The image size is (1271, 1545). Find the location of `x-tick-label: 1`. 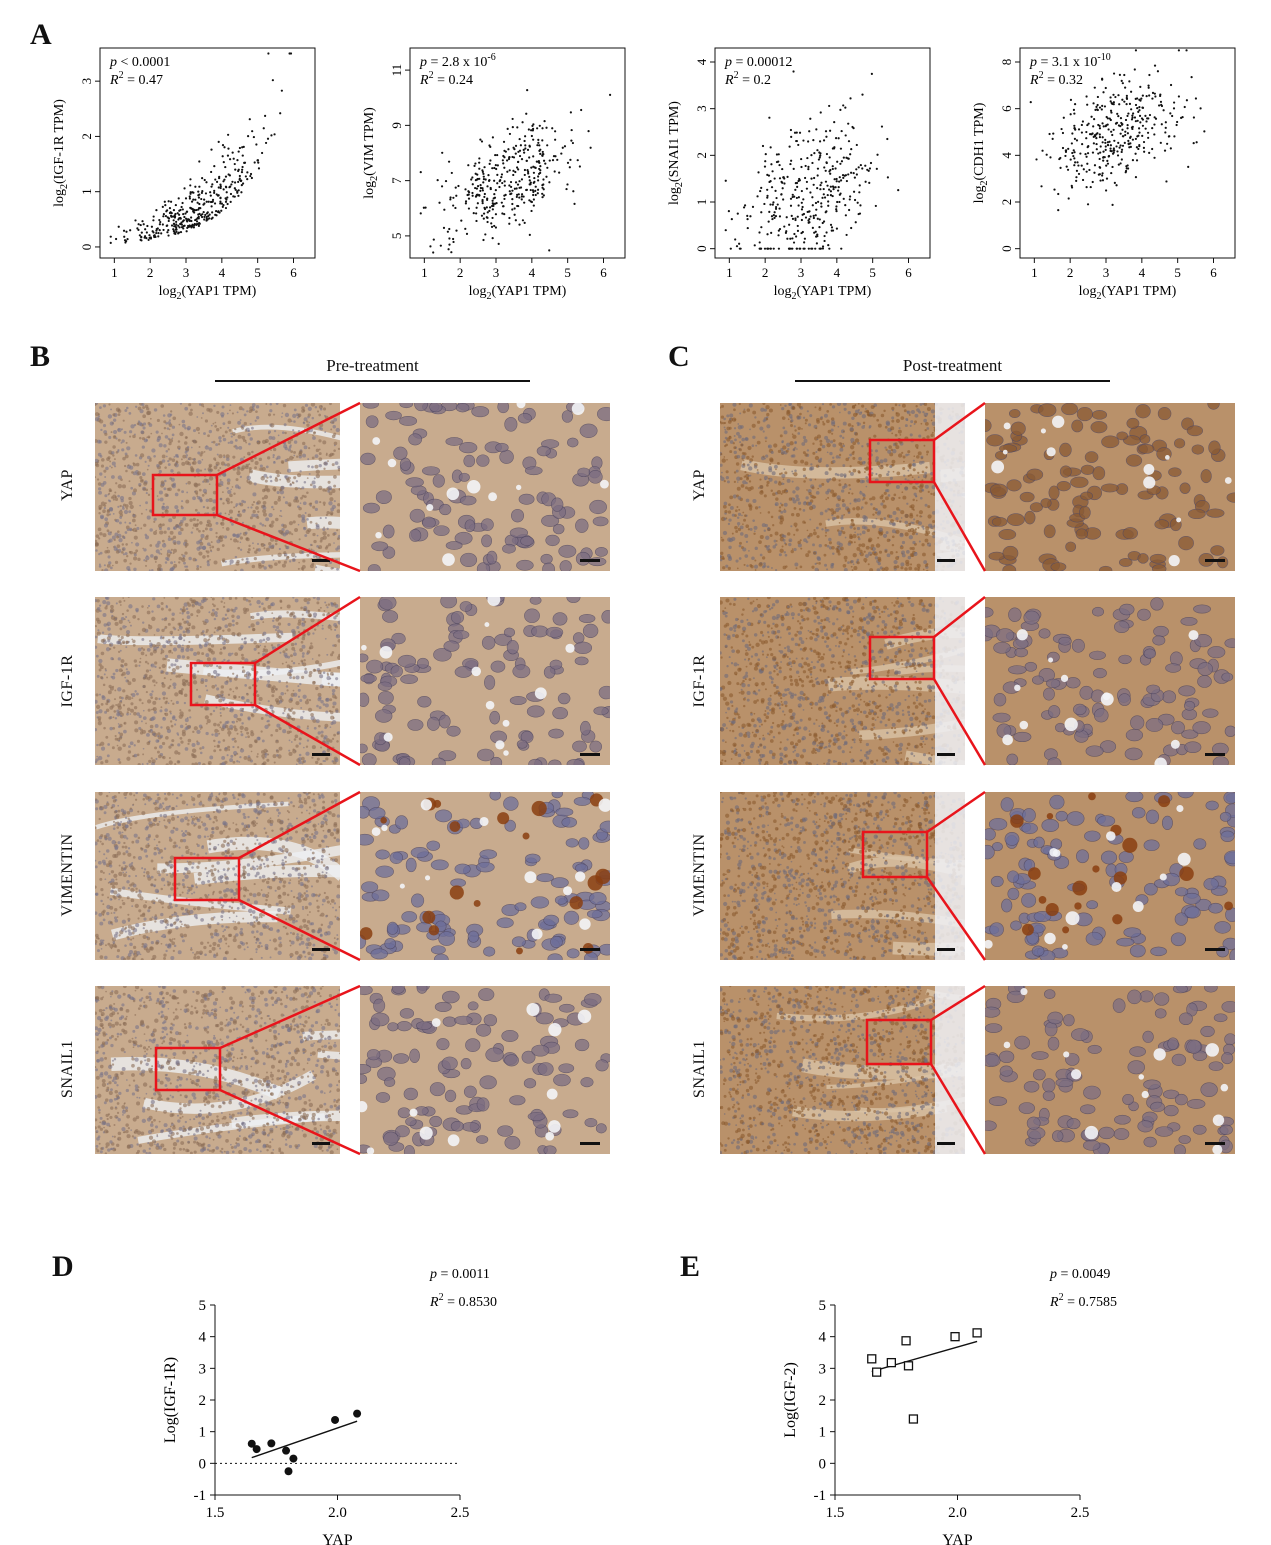

x-tick-label: 1 is located at coordinates (424, 272).